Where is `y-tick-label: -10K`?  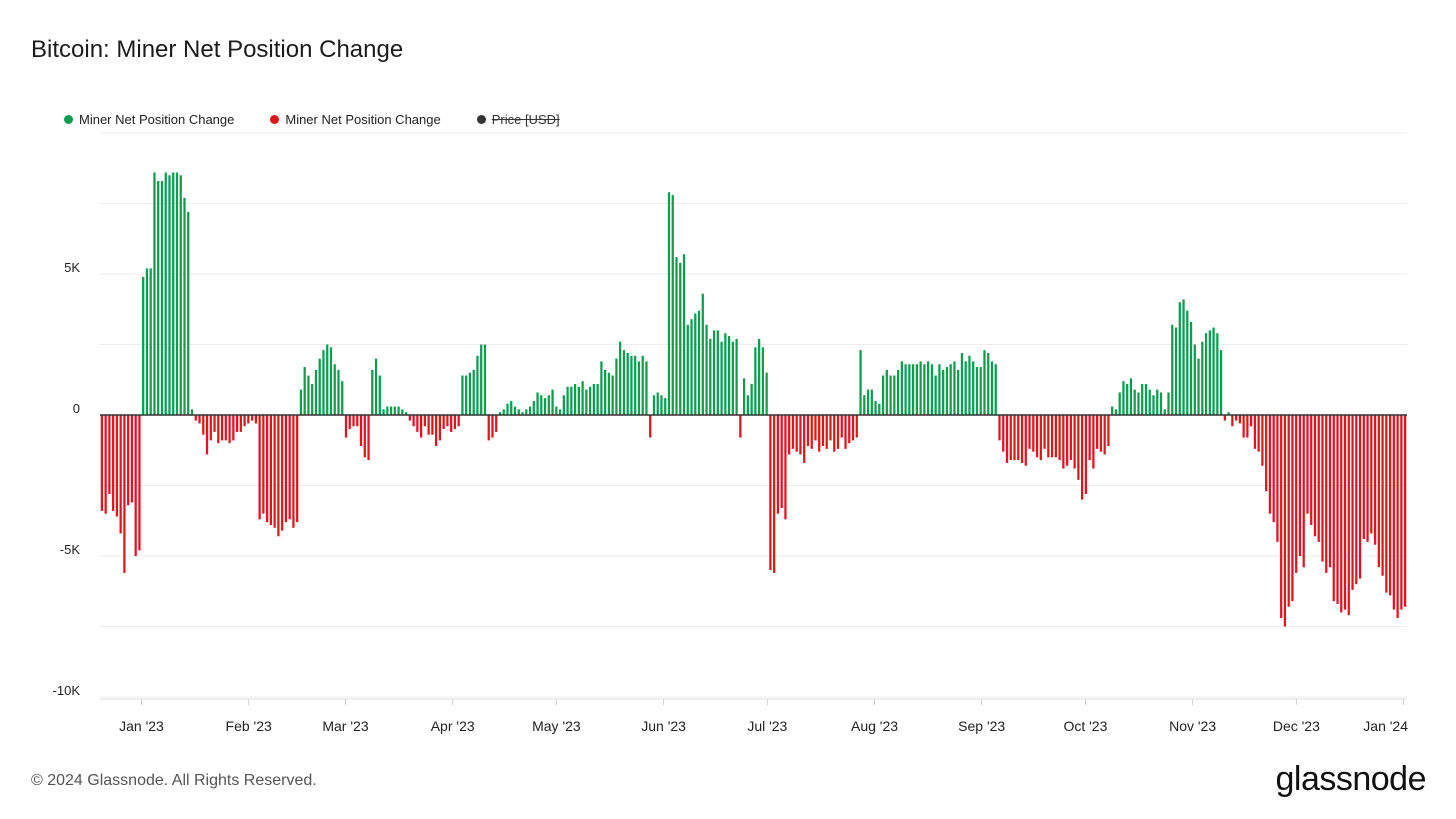
y-tick-label: -10K is located at coordinates (67, 690).